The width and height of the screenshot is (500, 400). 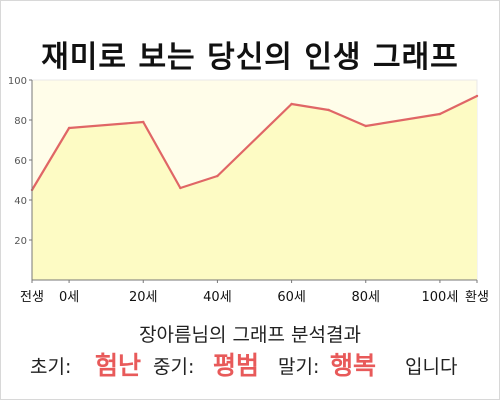 I want to click on y-tick-label: 40, so click(x=20, y=201).